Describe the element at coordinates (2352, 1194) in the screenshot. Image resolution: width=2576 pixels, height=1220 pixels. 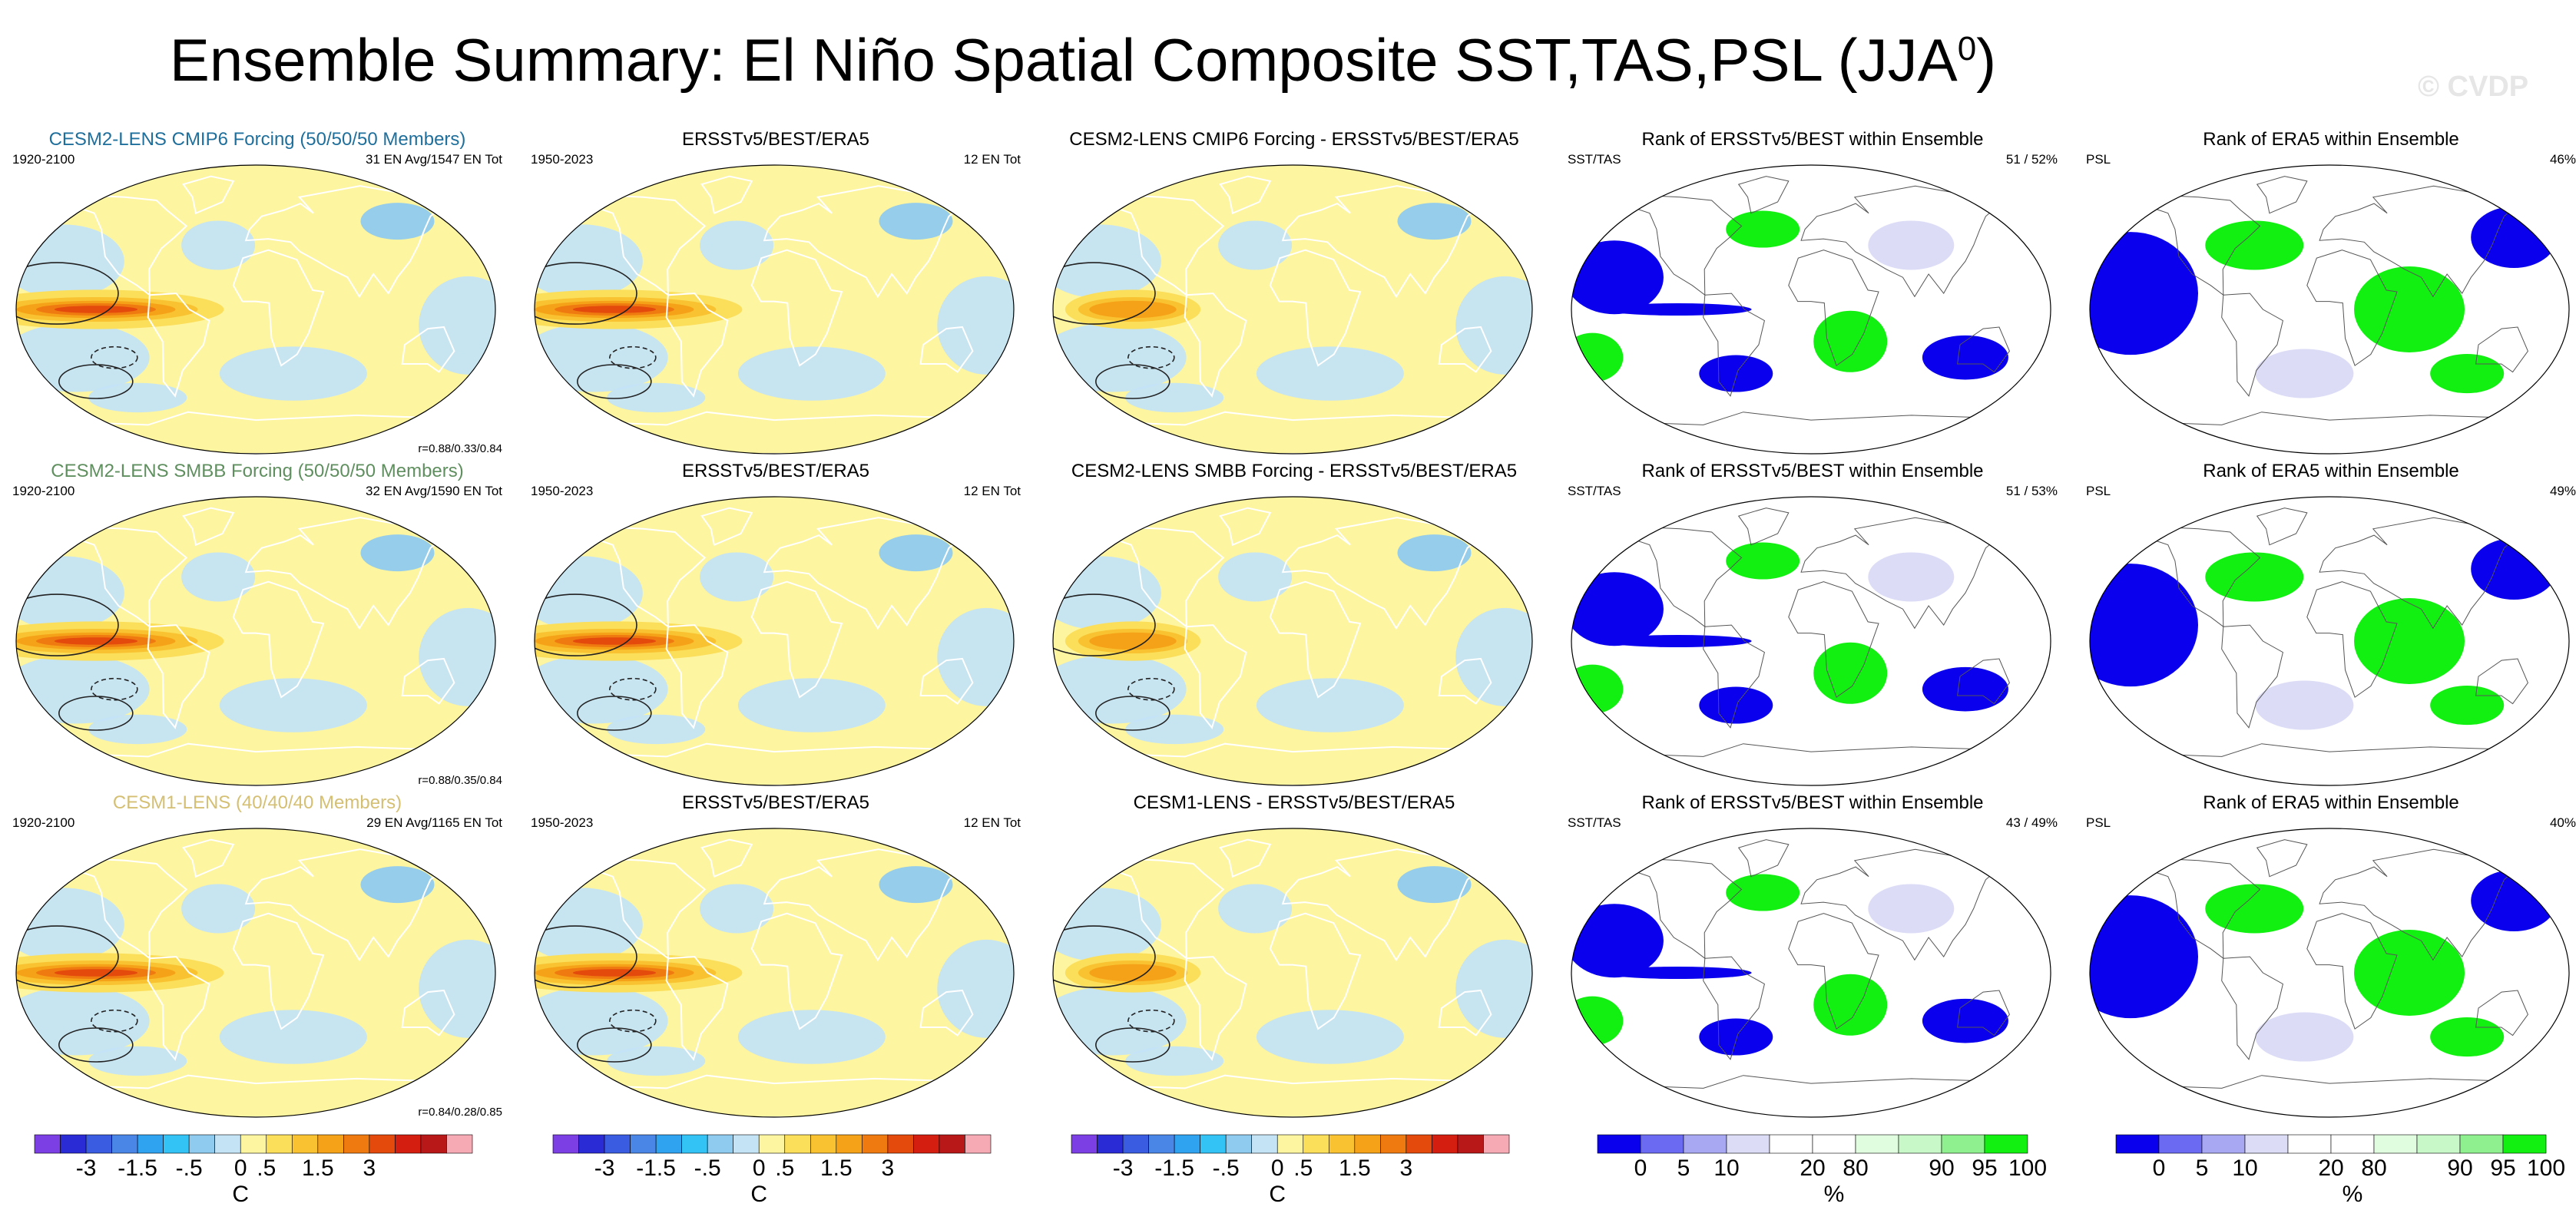
I see `colorbar-unit: %` at that location.